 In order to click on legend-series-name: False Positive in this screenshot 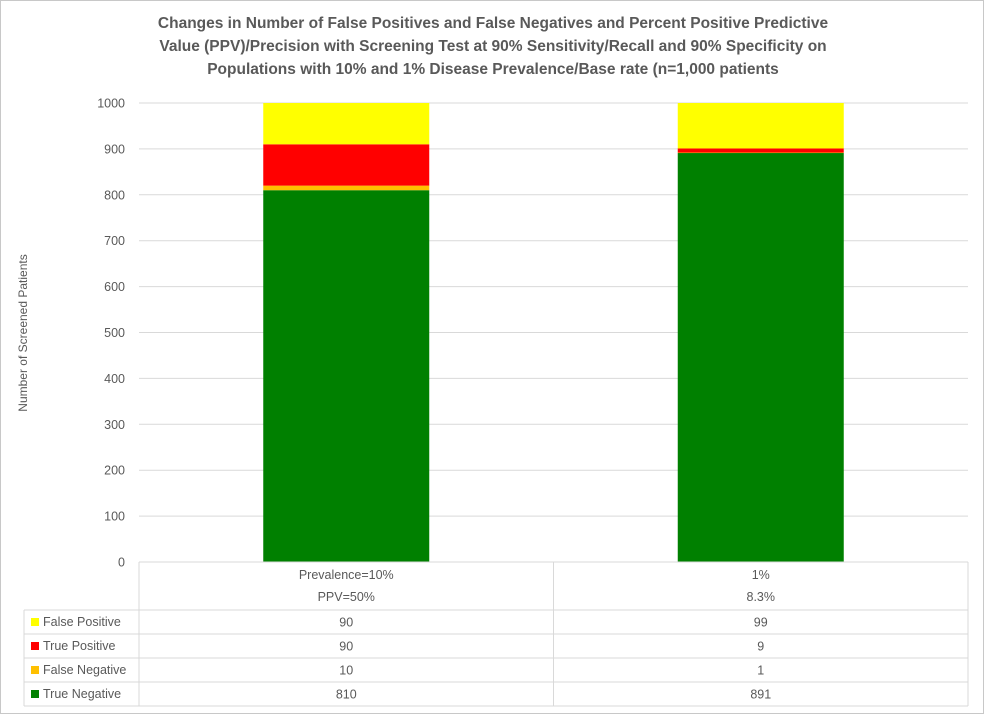, I will do `click(82, 622)`.